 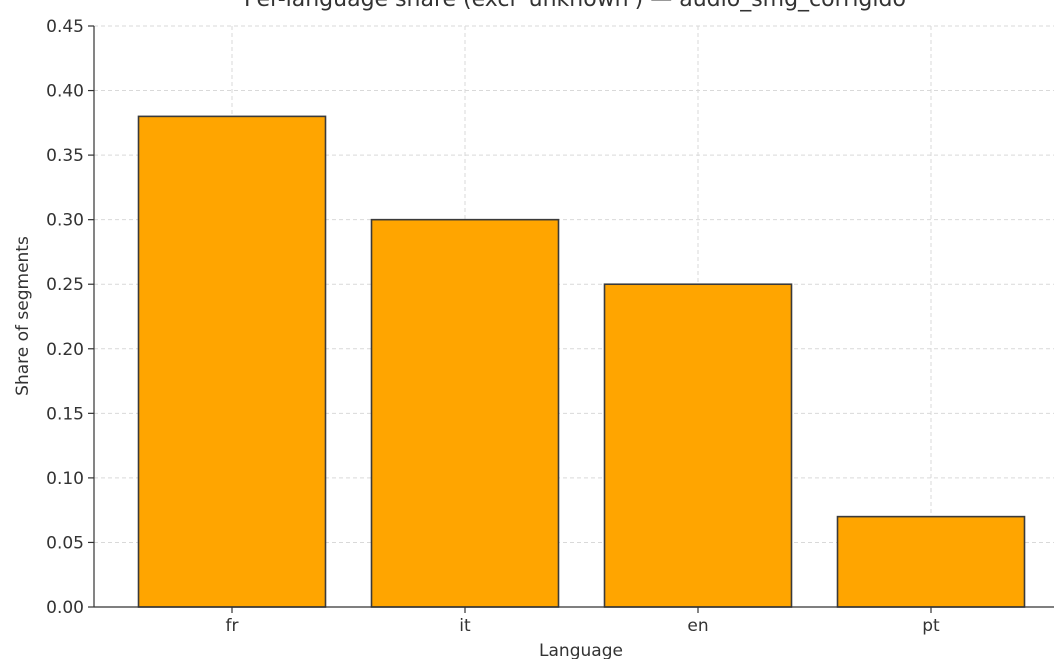 I want to click on bar-it, so click(x=465, y=413).